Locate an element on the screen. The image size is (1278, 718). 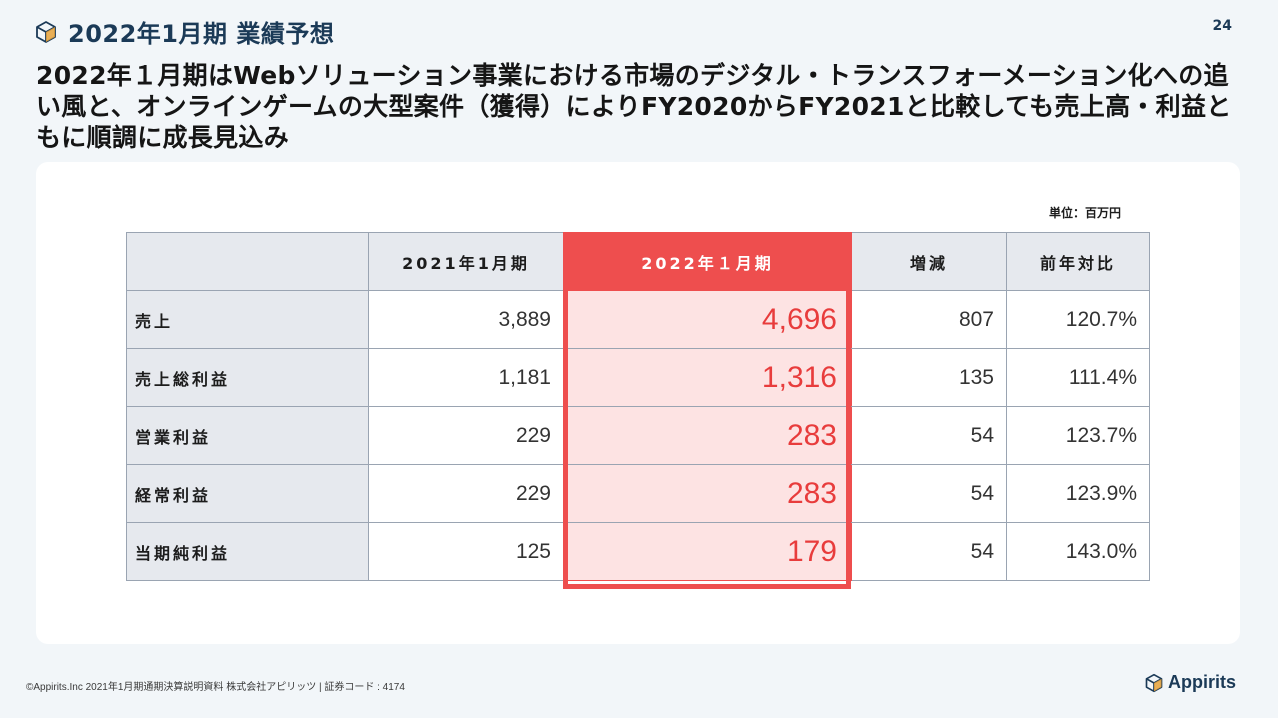
ratio-value: 123.7% is located at coordinates (1078, 435).